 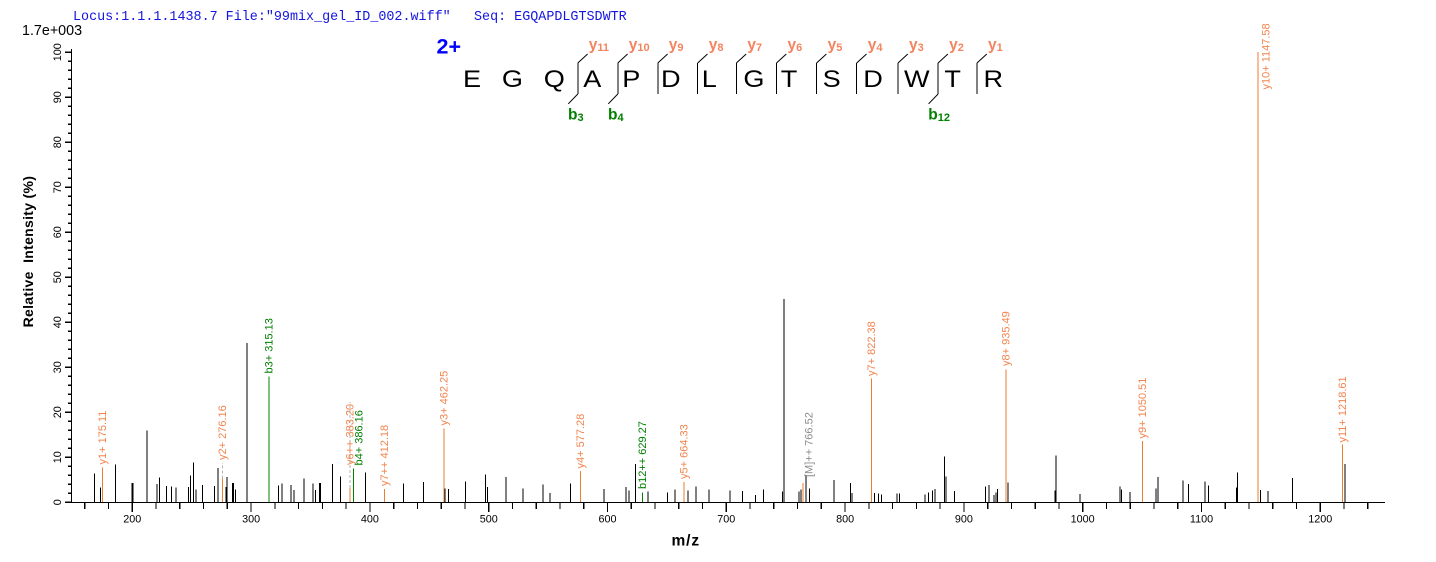 I want to click on svg-text: Q, so click(x=554, y=79).